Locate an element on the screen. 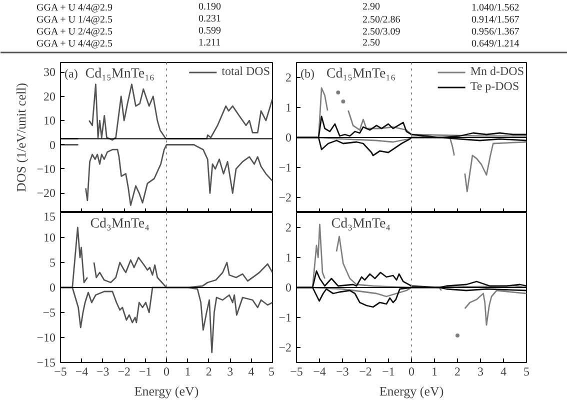 The image size is (567, 412). y-tick-label: 15 is located at coordinates (50, 217).